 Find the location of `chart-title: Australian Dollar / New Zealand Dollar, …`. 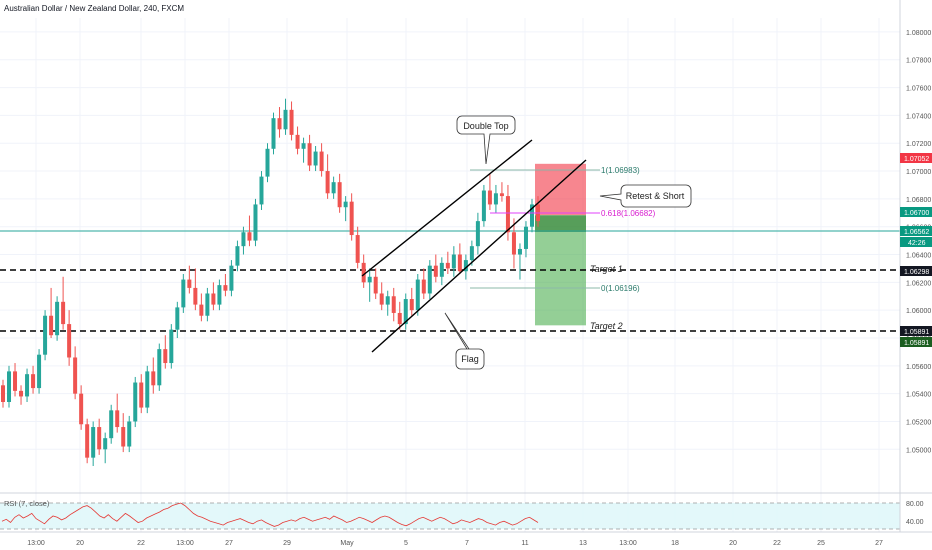

chart-title: Australian Dollar / New Zealand Dollar, … is located at coordinates (94, 8).